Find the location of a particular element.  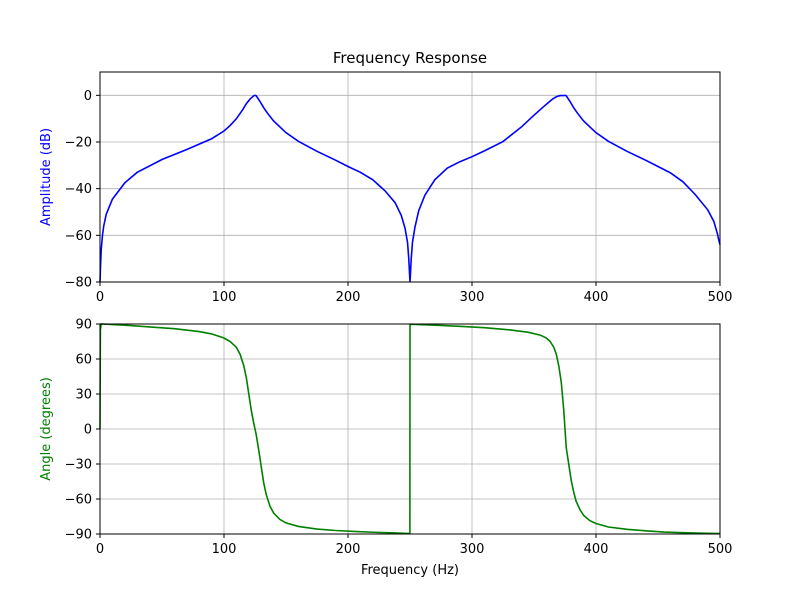

phase-y-tick-label: 90 is located at coordinates (83, 325).